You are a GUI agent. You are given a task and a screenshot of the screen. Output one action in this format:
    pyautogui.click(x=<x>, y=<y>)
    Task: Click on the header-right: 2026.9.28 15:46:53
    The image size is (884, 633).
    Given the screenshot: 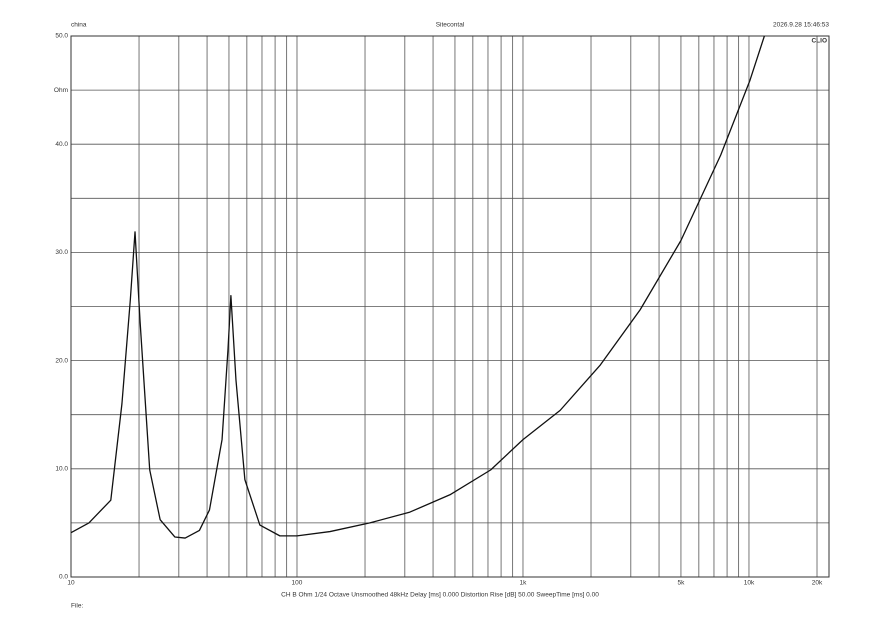 What is the action you would take?
    pyautogui.click(x=801, y=25)
    